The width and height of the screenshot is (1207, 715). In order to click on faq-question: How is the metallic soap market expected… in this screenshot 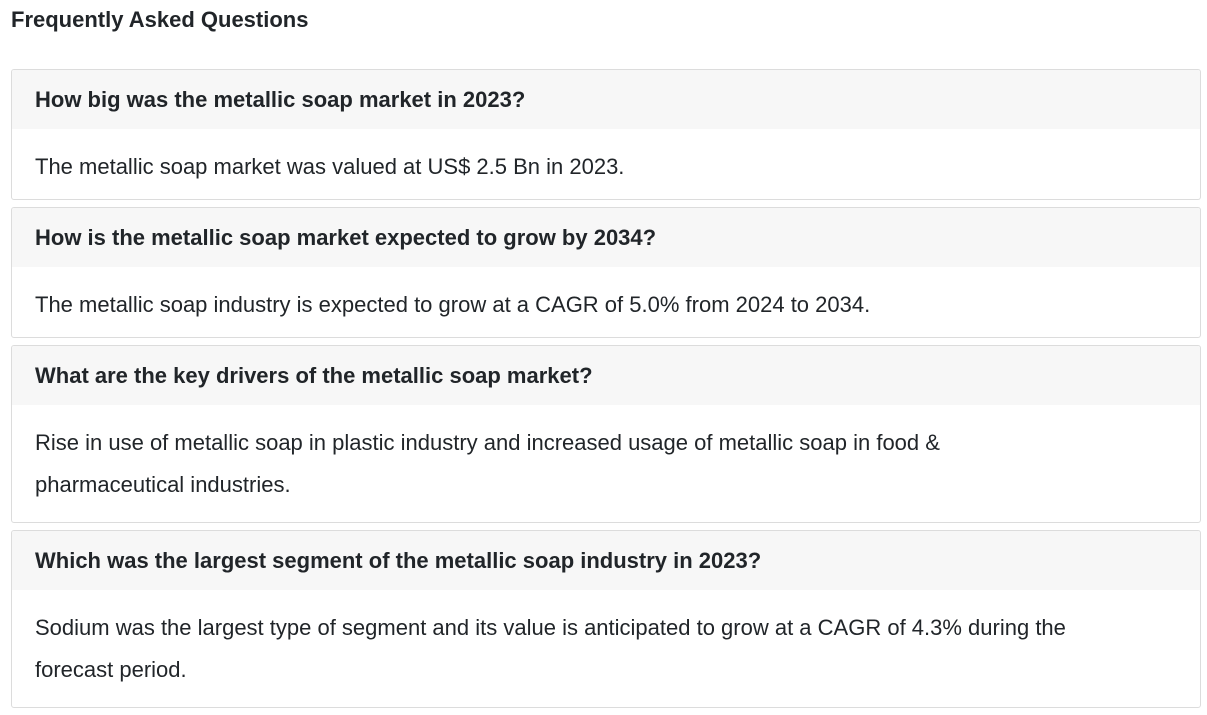, I will do `click(606, 237)`.